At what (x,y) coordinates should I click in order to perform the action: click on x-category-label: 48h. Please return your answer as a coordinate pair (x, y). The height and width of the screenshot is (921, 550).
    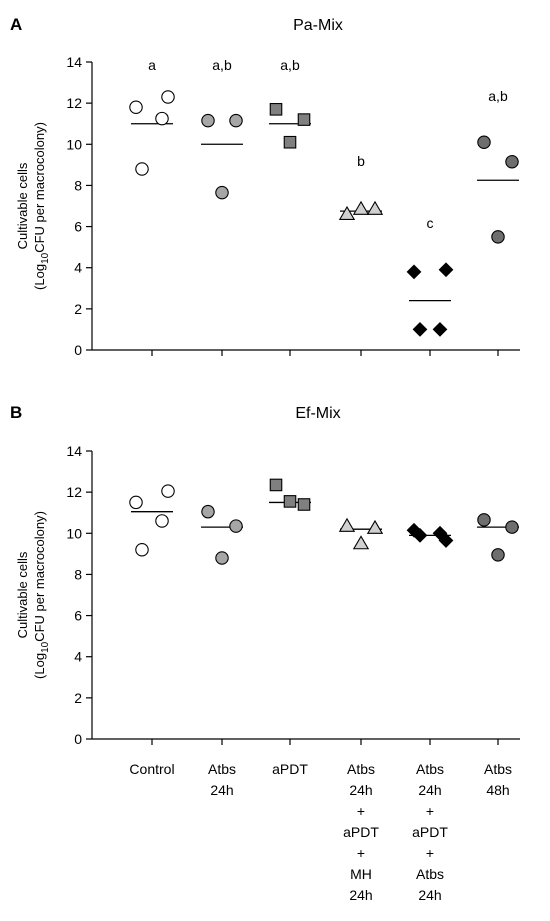
    Looking at the image, I should click on (497, 790).